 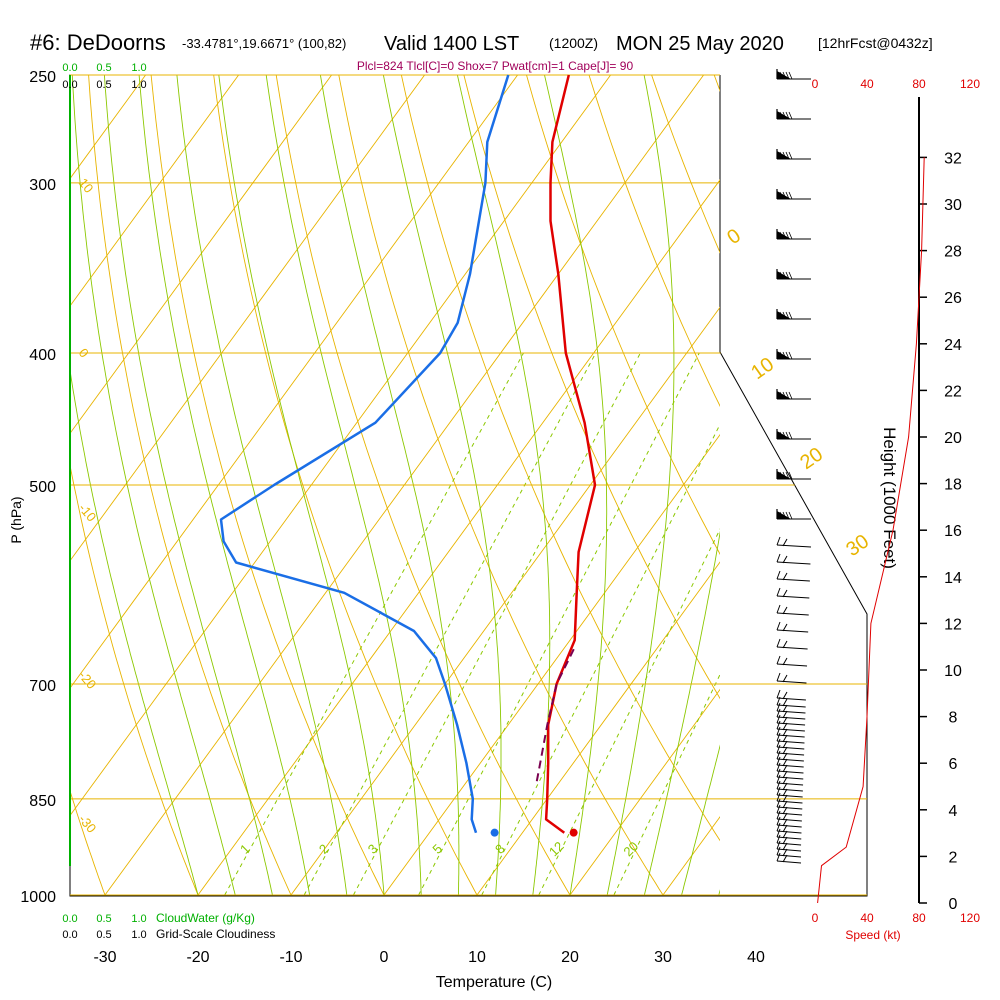 I want to click on surface-temperature-point, so click(x=573, y=832).